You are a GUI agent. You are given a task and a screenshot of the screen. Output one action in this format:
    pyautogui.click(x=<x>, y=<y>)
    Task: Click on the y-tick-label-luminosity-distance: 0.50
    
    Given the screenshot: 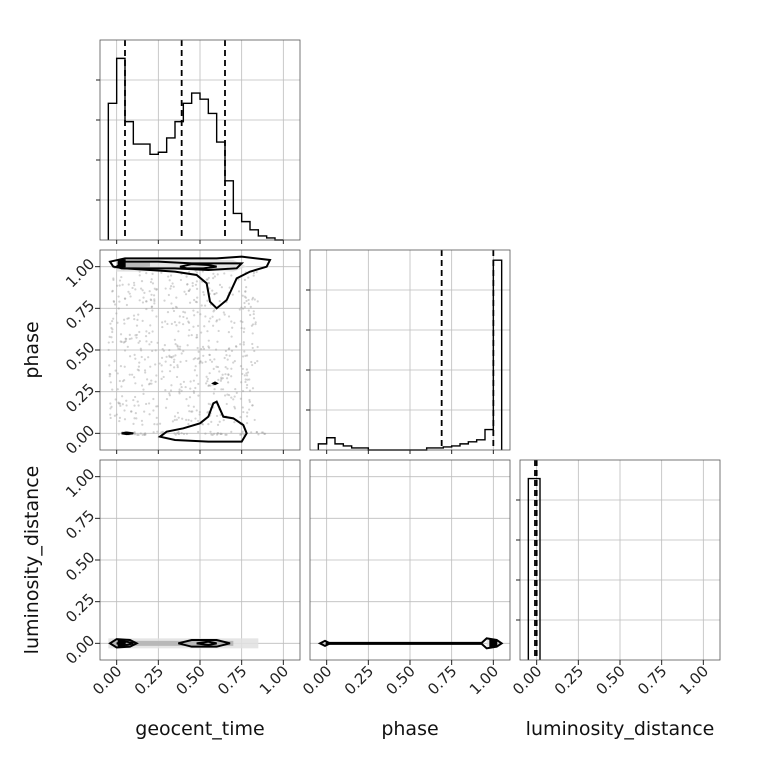 What is the action you would take?
    pyautogui.click(x=80, y=566)
    